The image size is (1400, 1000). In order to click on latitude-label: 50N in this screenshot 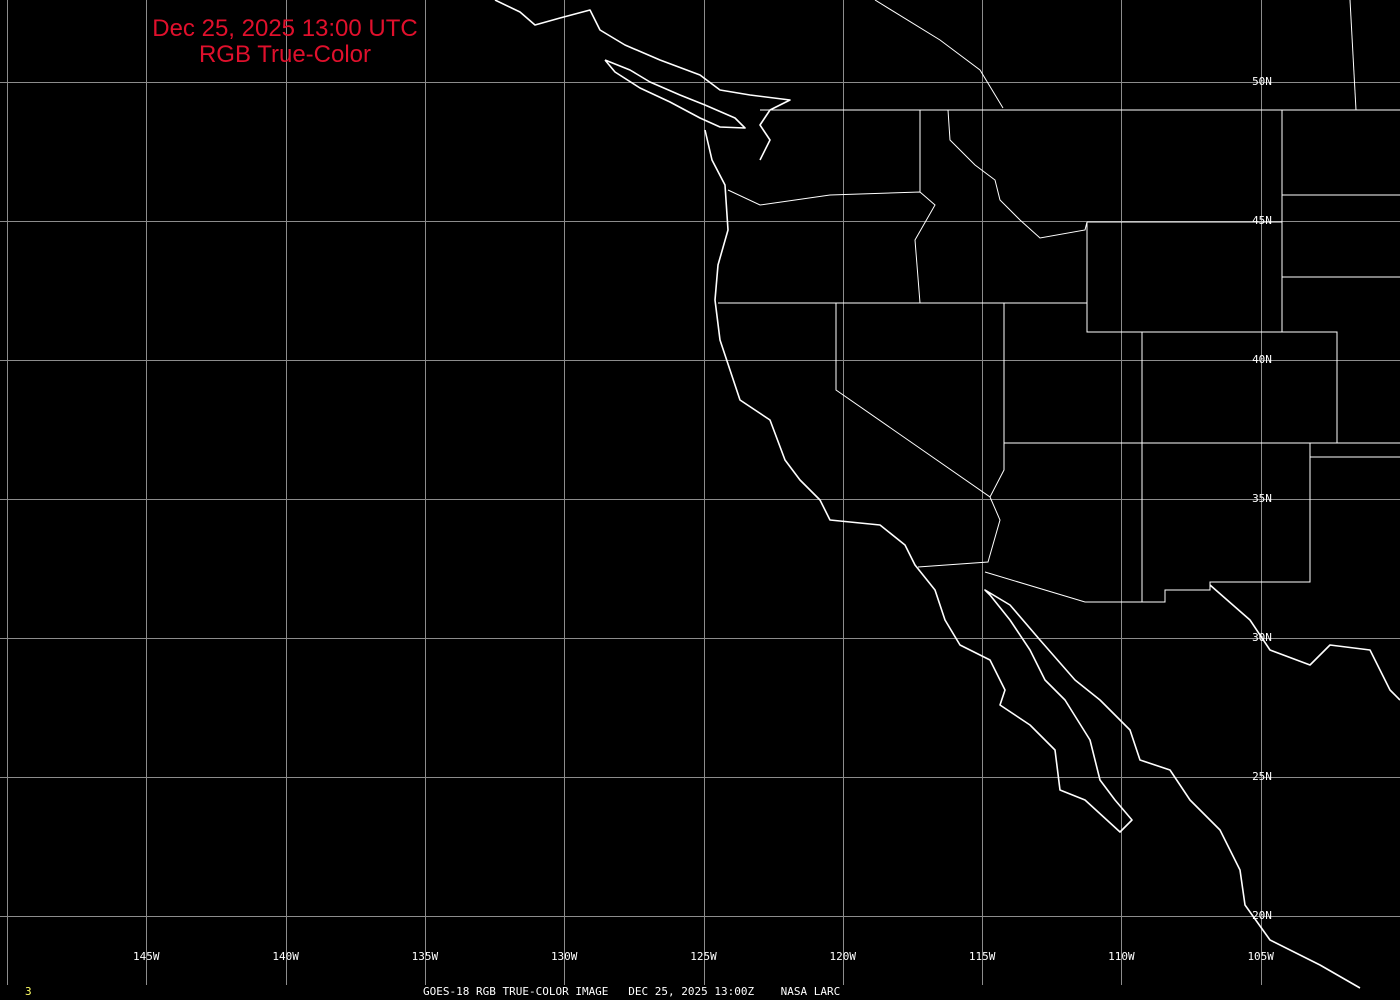, I will do `click(1262, 81)`.